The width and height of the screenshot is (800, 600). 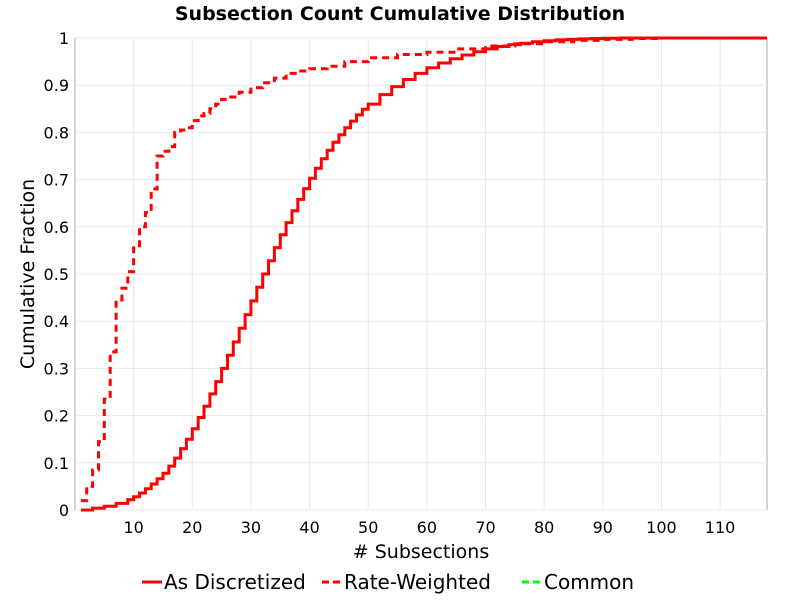 I want to click on y-tick-label: 1, so click(x=64, y=38).